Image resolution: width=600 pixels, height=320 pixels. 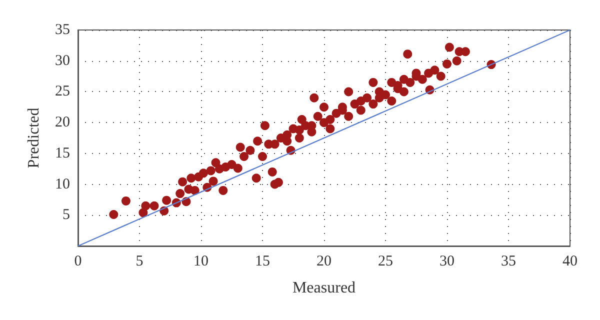 I want to click on x-tick-label: 40, so click(x=570, y=262).